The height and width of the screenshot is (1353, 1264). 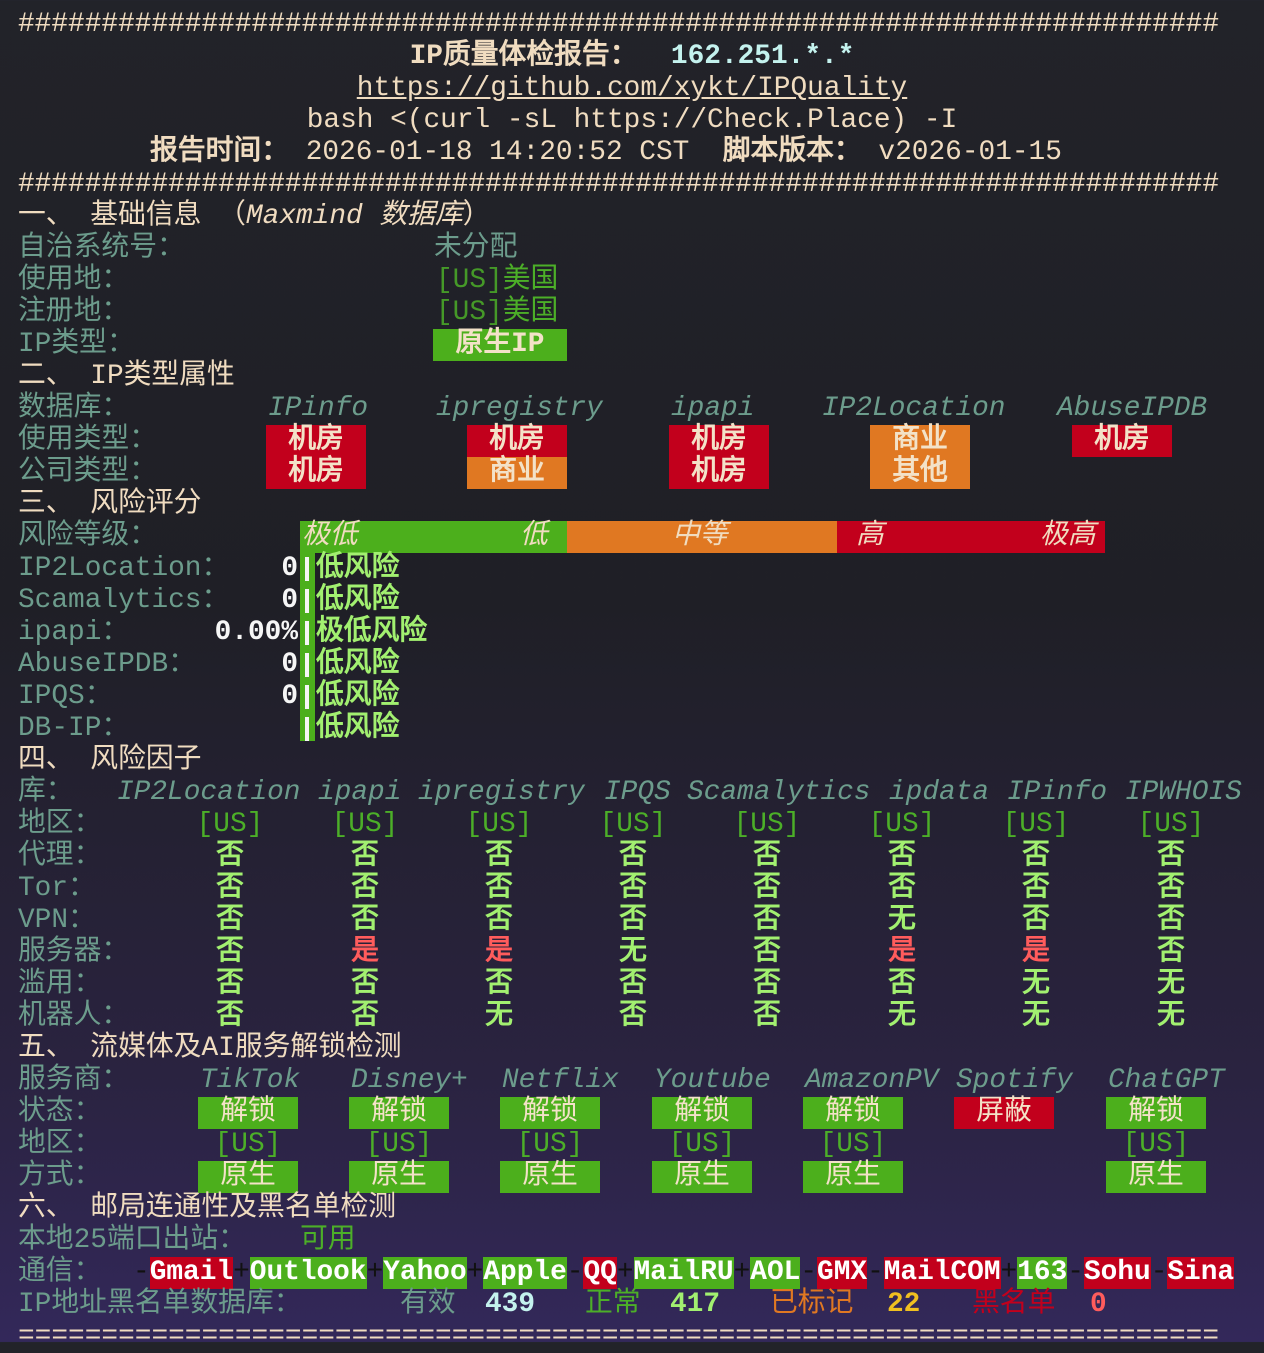 What do you see at coordinates (409, 1080) in the screenshot?
I see `service-name: Disney+` at bounding box center [409, 1080].